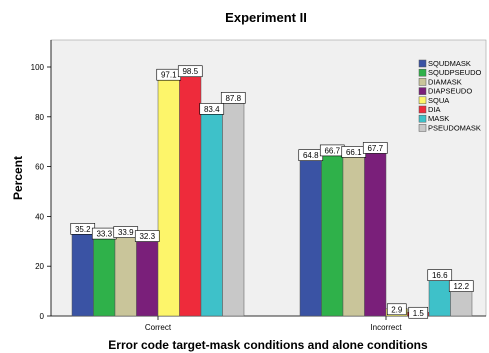 The image size is (489, 353). Describe the element at coordinates (83, 229) in the screenshot. I see `data-label: 35.2` at that location.